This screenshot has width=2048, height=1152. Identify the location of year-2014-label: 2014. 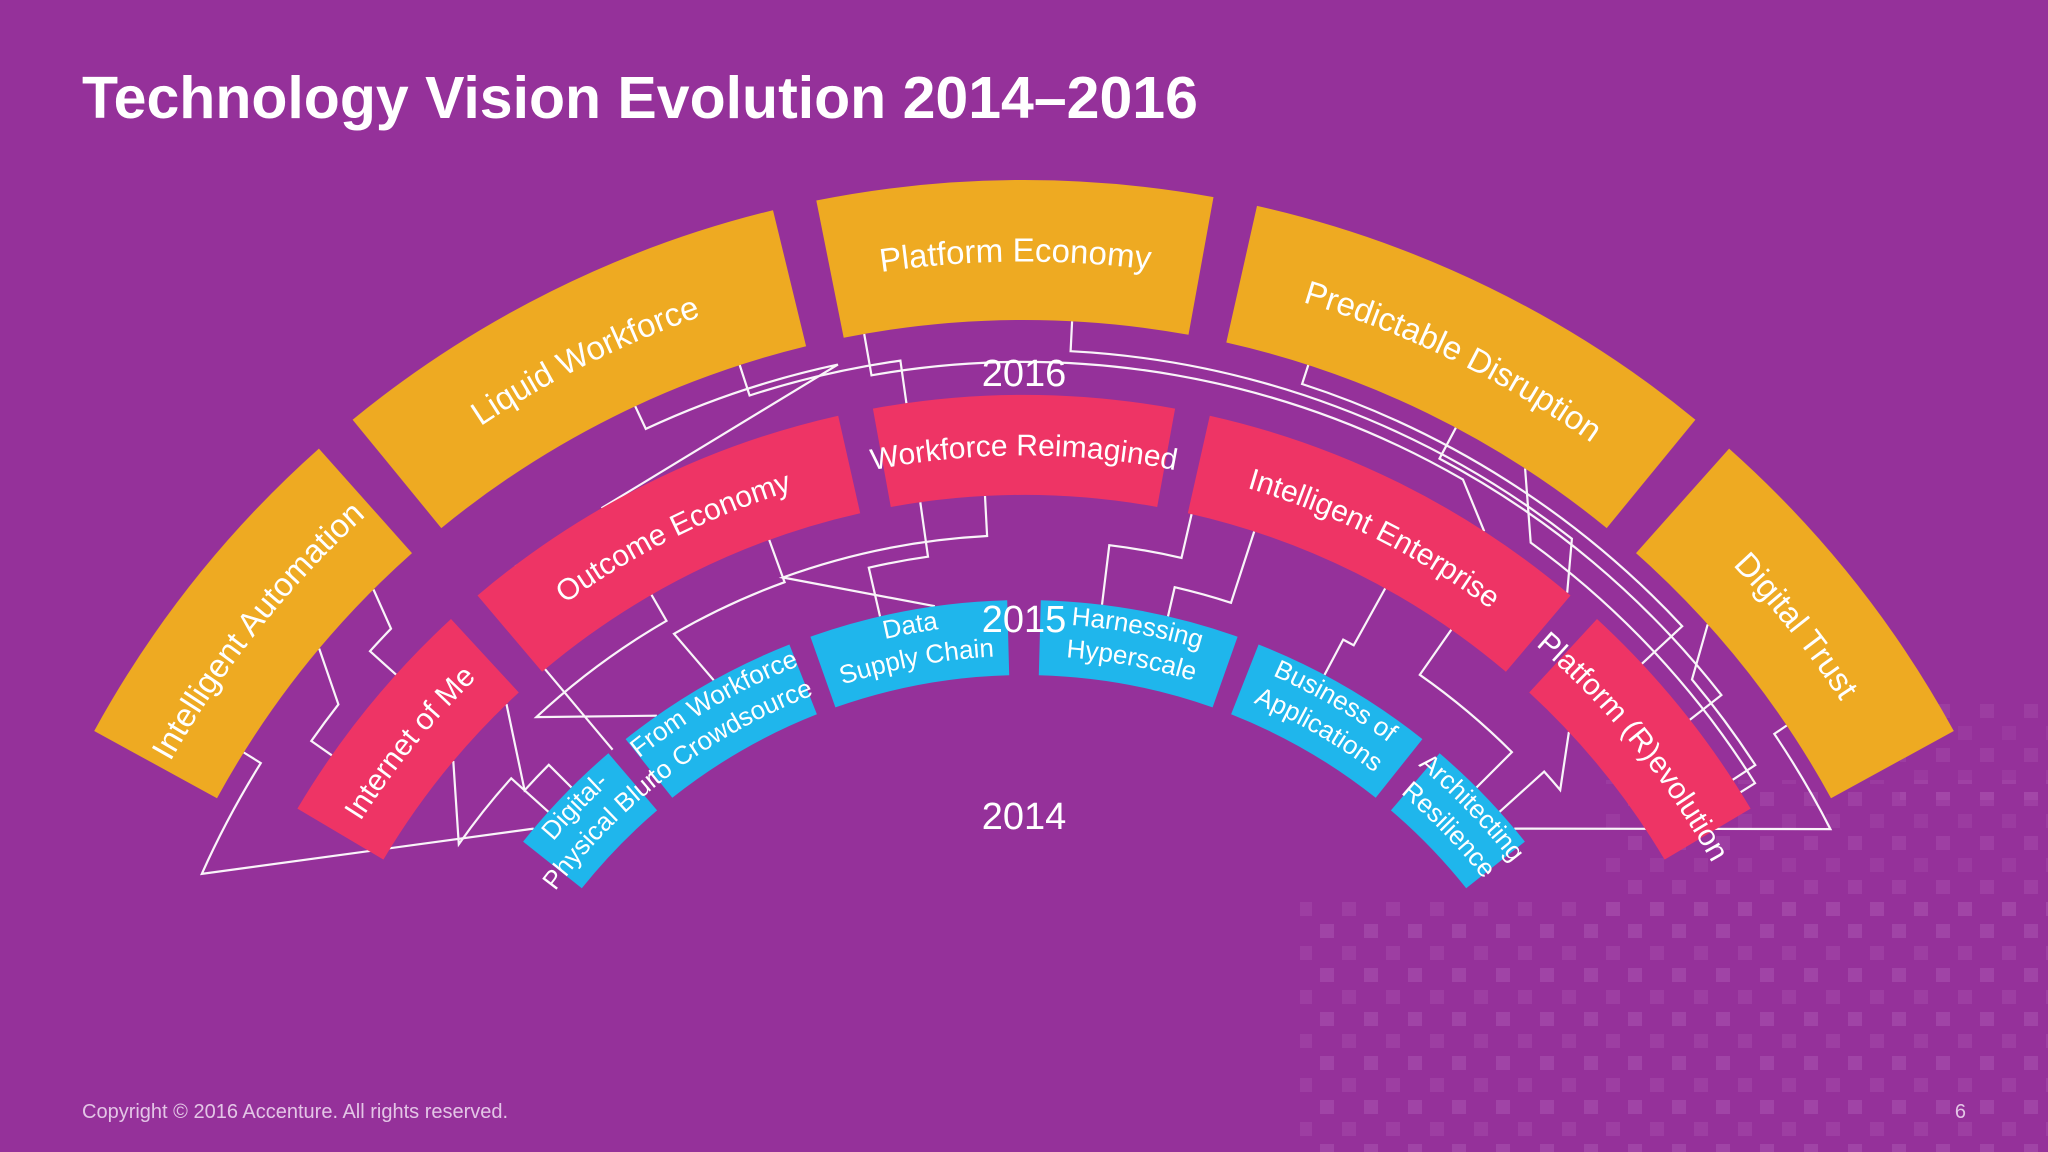
(1024, 817).